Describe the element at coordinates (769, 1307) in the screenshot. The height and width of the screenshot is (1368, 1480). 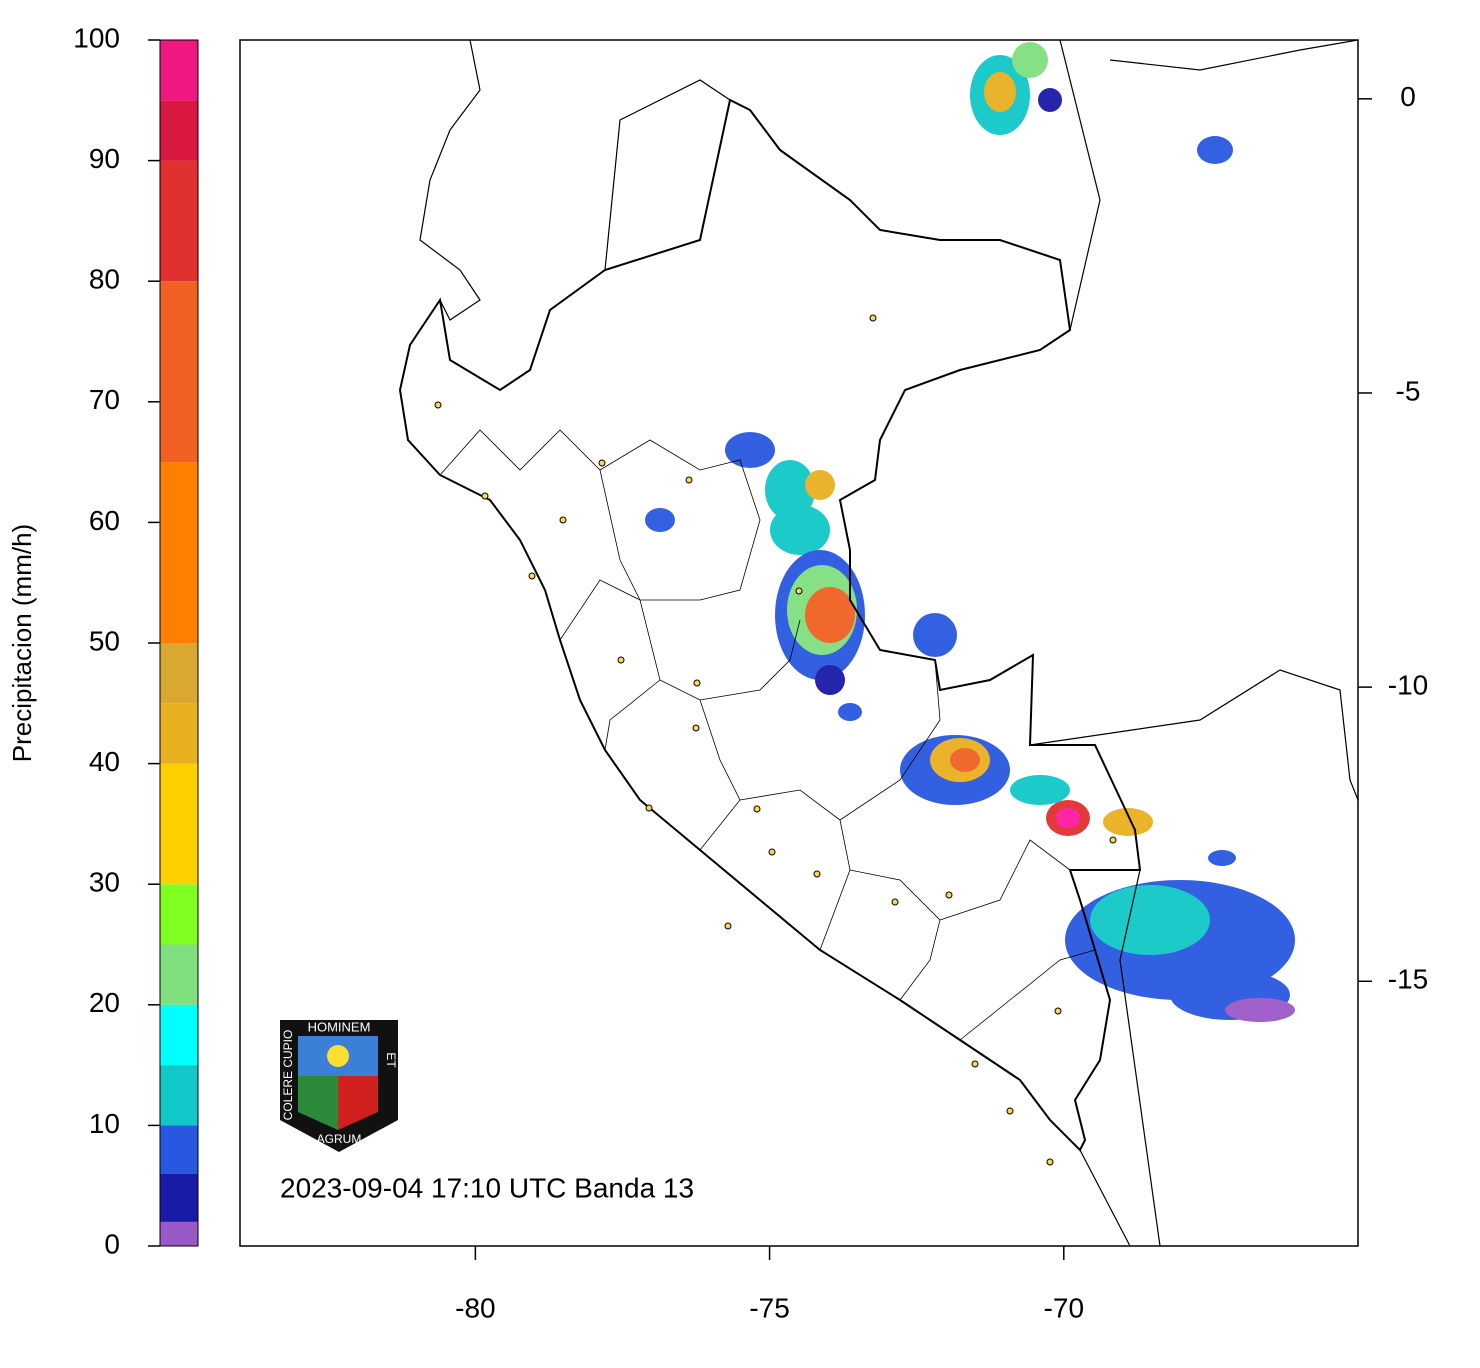
I see `x-tick-label: -75` at that location.